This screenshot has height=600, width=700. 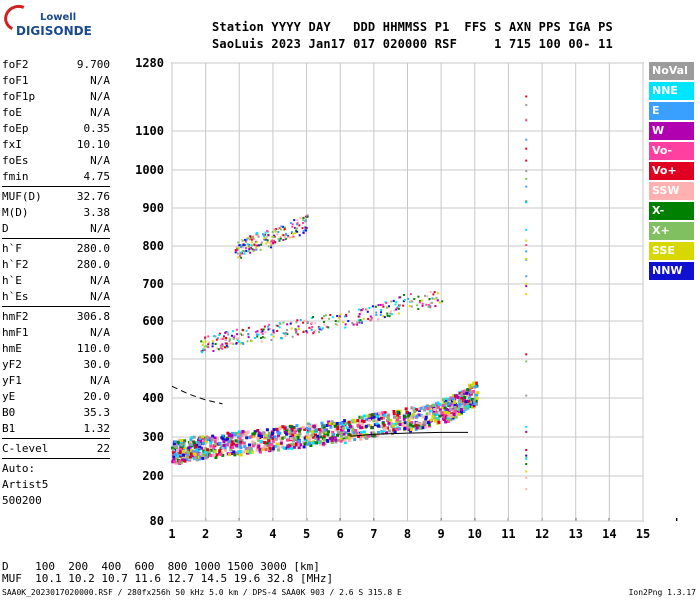 What do you see at coordinates (153, 321) in the screenshot?
I see `y-tick-label: 600` at bounding box center [153, 321].